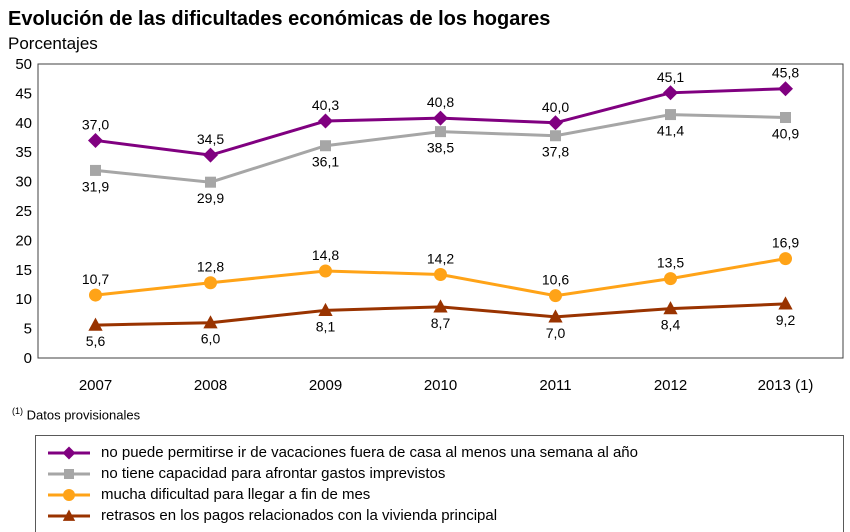  Describe the element at coordinates (440, 385) in the screenshot. I see `x-axis-tick-label: 2010` at that location.